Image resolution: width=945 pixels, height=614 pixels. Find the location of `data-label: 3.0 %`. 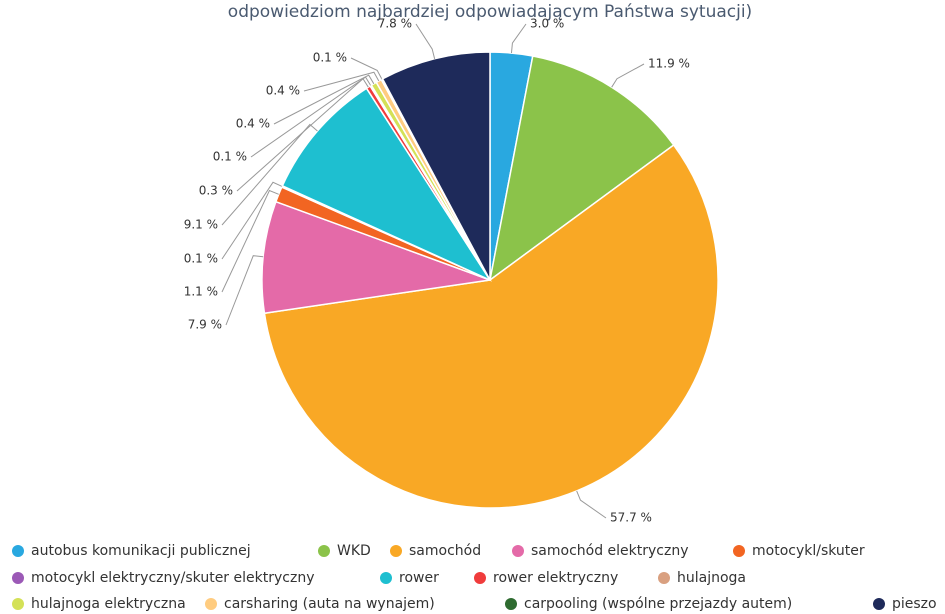

data-label: 3.0 % is located at coordinates (547, 24).